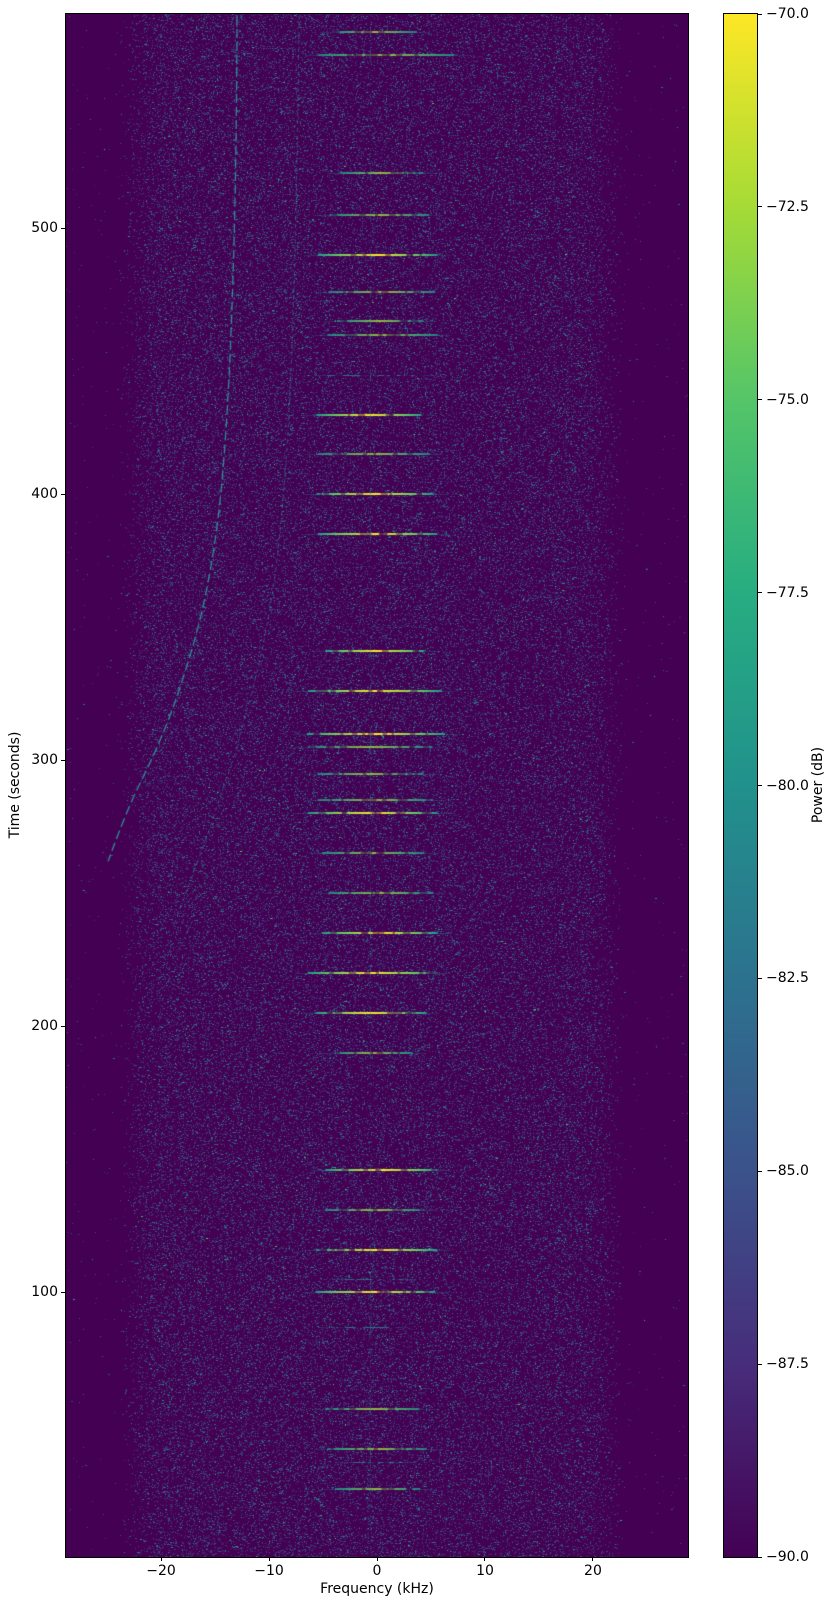 The height and width of the screenshot is (1608, 836). What do you see at coordinates (787, 206) in the screenshot?
I see `colorbar-tick-label: −72.5` at bounding box center [787, 206].